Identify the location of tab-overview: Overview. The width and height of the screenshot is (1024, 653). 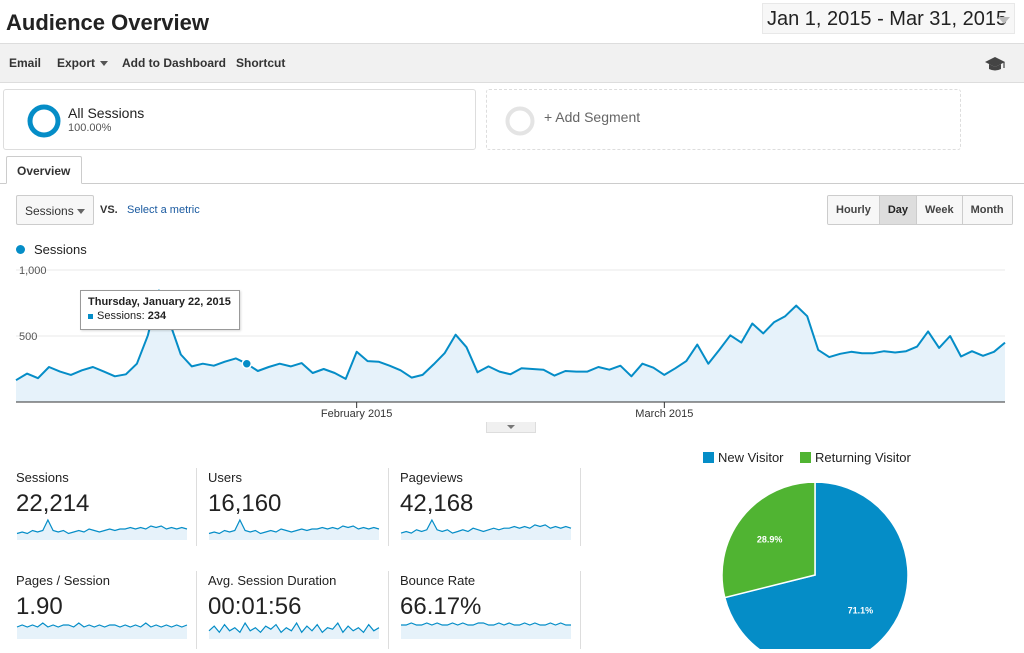
(44, 170).